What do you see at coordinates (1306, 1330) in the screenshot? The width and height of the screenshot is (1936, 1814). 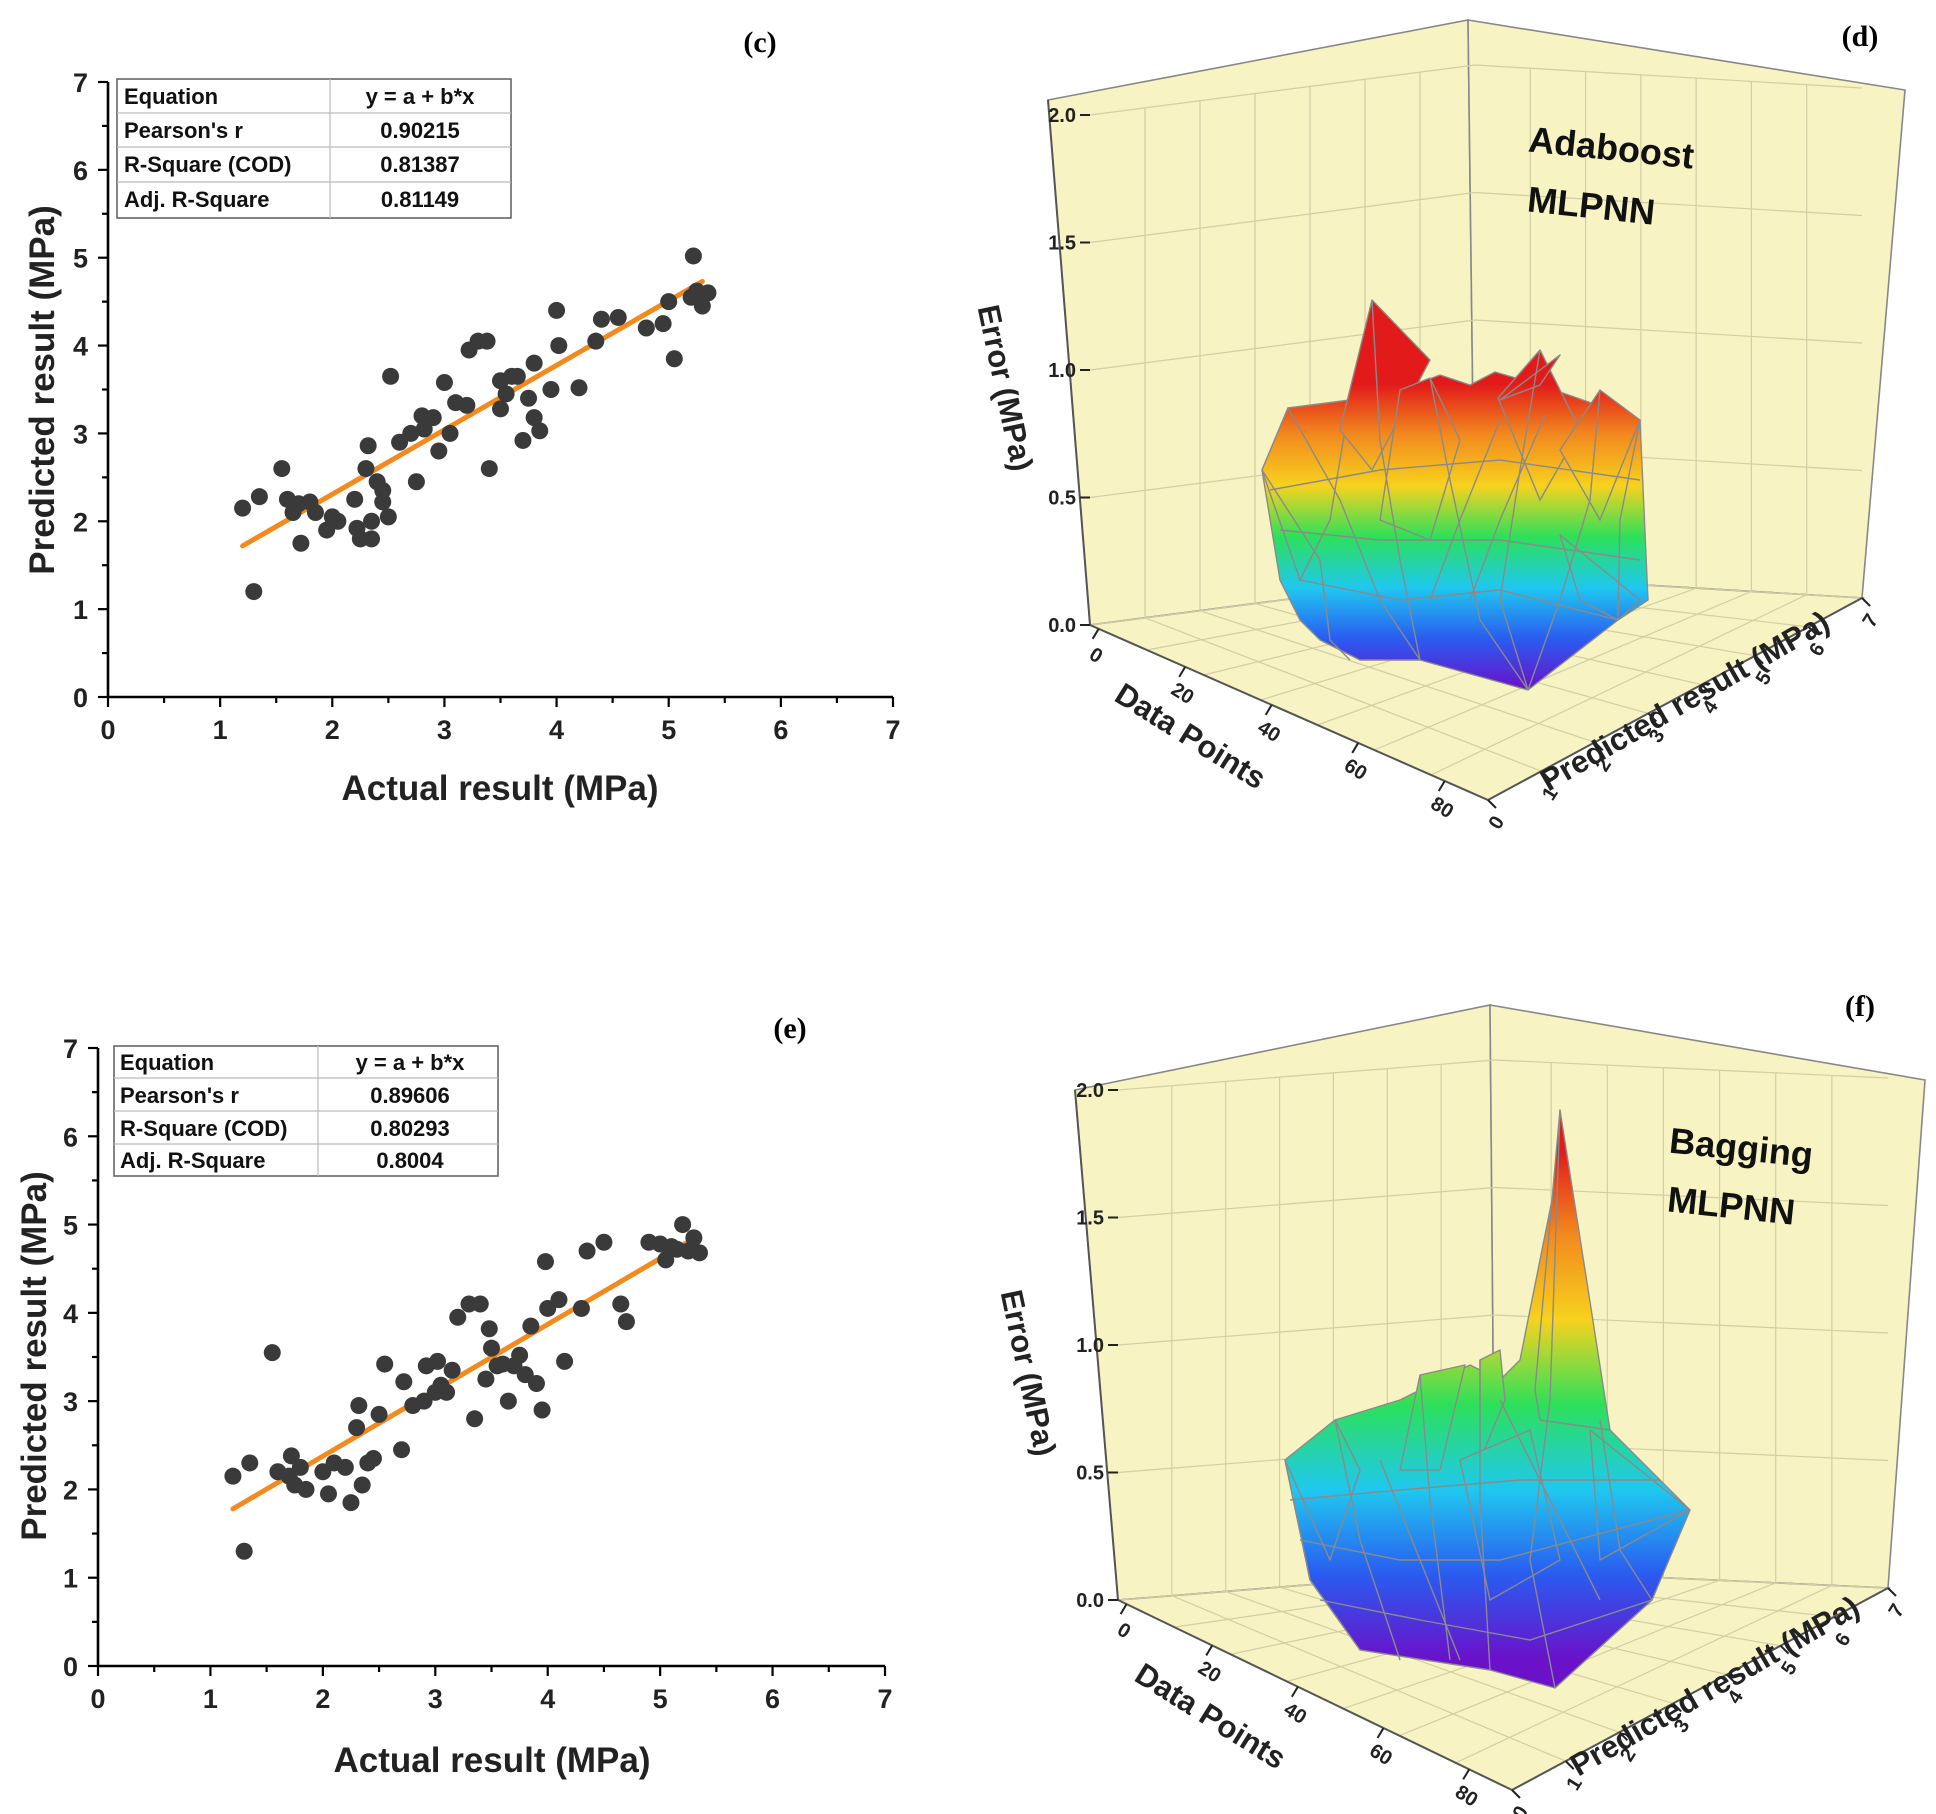 I see `z-grid-left-f` at bounding box center [1306, 1330].